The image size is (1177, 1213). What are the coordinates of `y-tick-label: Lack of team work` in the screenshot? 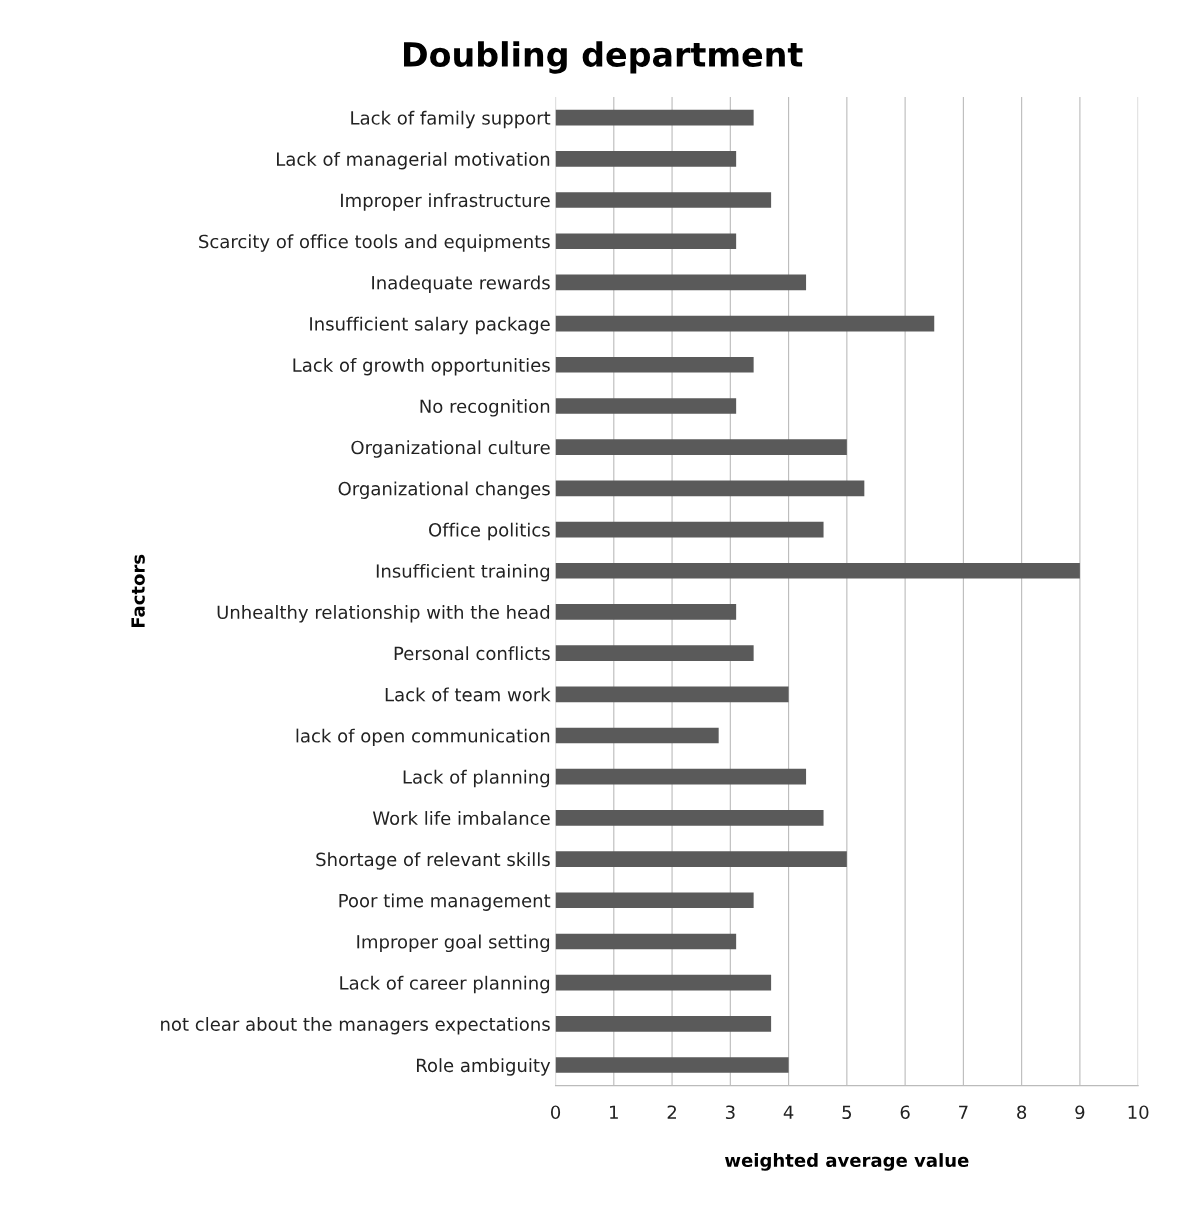 It's located at (468, 694).